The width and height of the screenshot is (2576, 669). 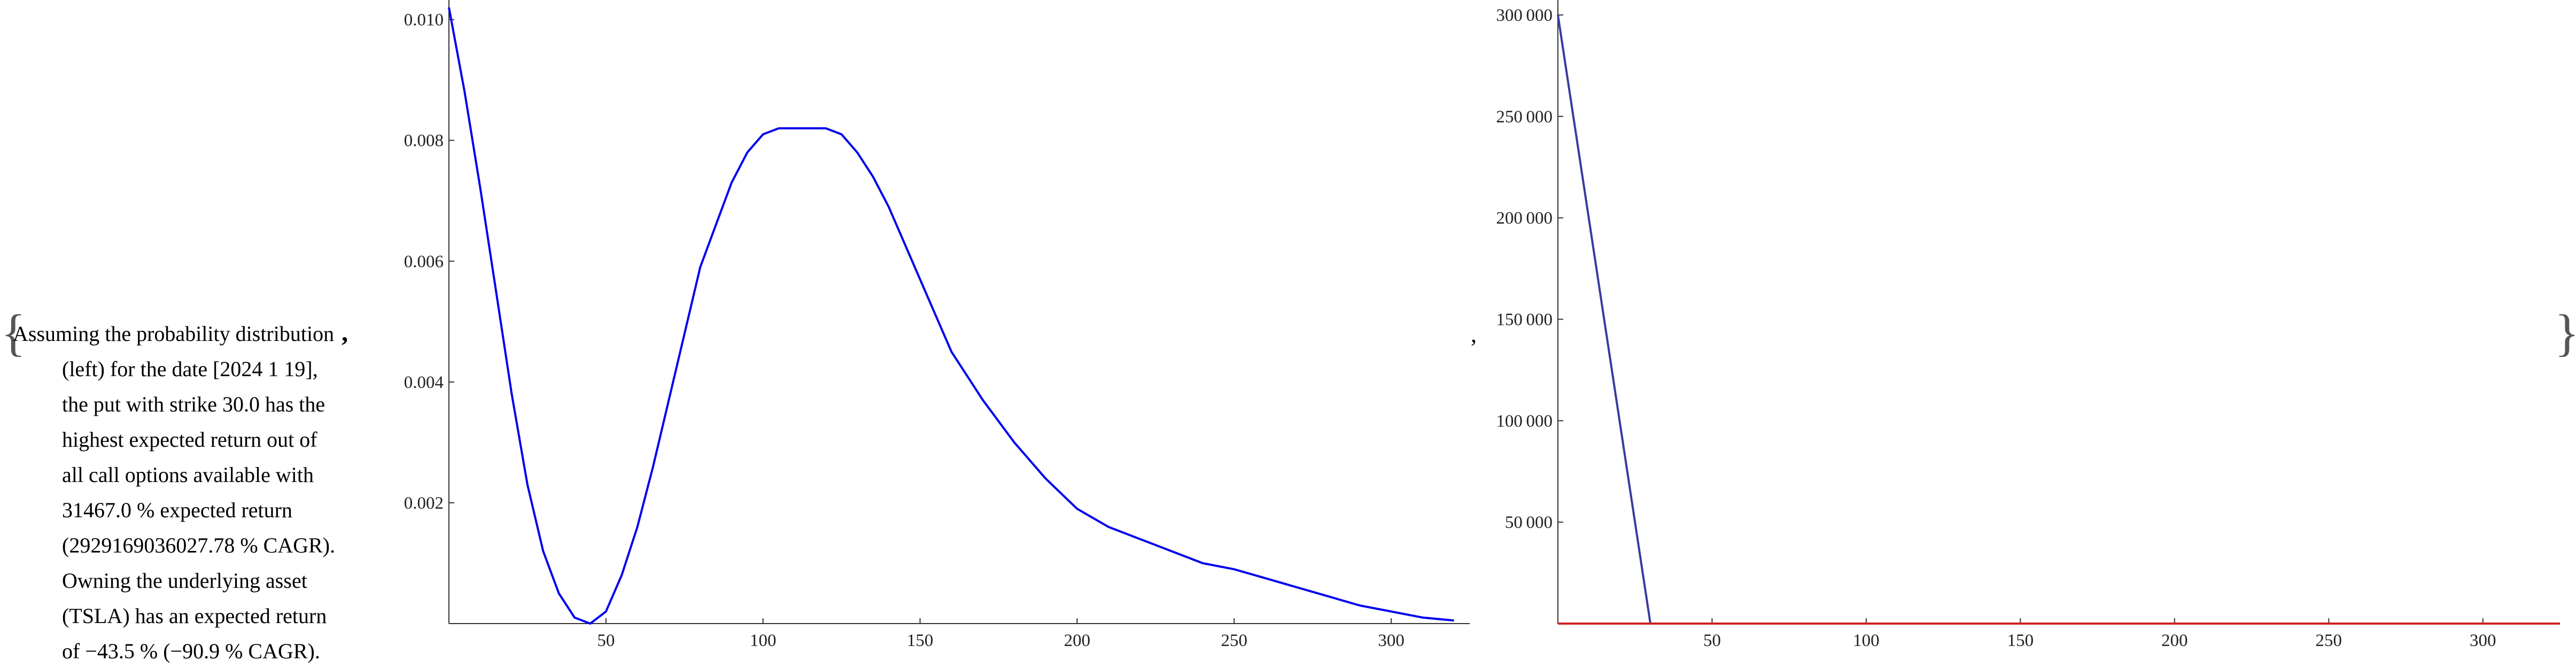 I want to click on caption-comma: ,, so click(x=345, y=333).